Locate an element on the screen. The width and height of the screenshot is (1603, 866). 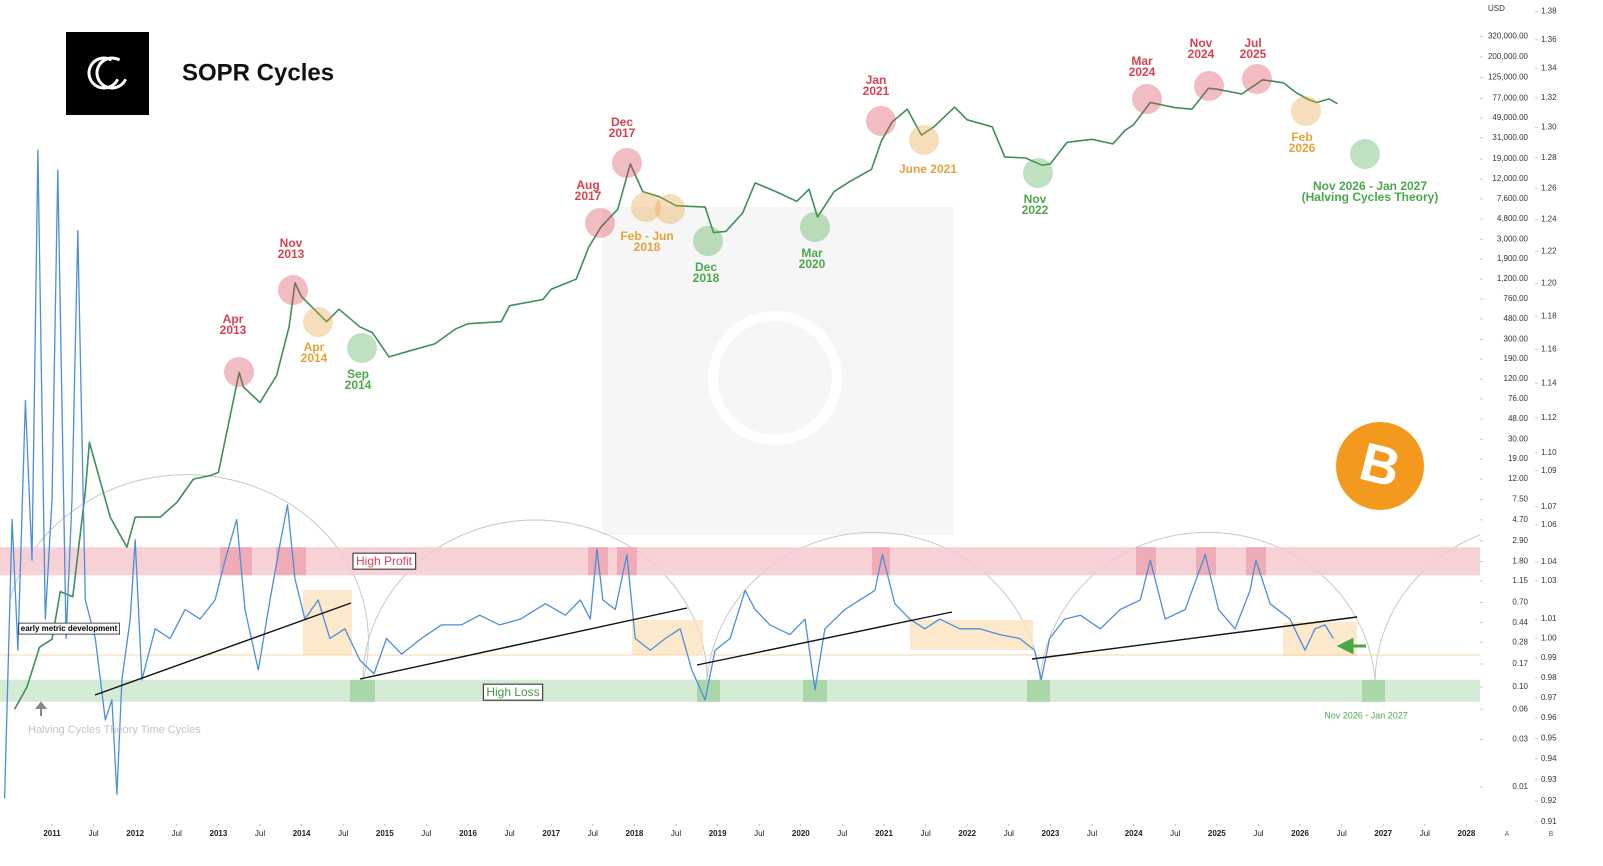
band is located at coordinates (740, 690).